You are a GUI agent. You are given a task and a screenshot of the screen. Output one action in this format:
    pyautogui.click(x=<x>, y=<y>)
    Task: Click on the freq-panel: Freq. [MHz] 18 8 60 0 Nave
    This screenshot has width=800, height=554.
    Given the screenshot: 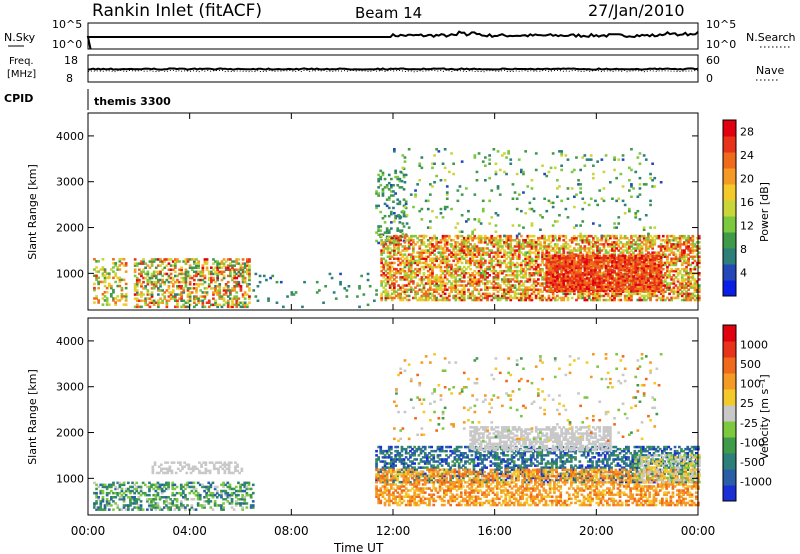 What is the action you would take?
    pyautogui.click(x=395, y=69)
    